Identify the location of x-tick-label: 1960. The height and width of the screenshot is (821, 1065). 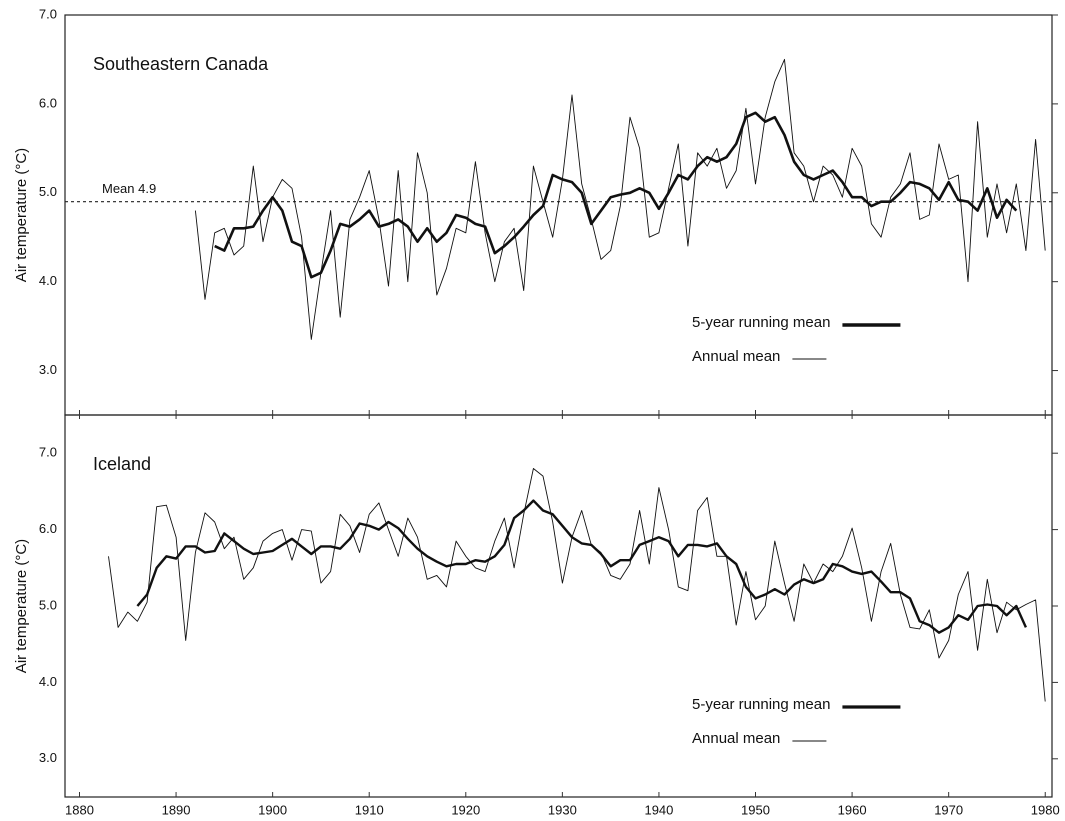
(852, 809).